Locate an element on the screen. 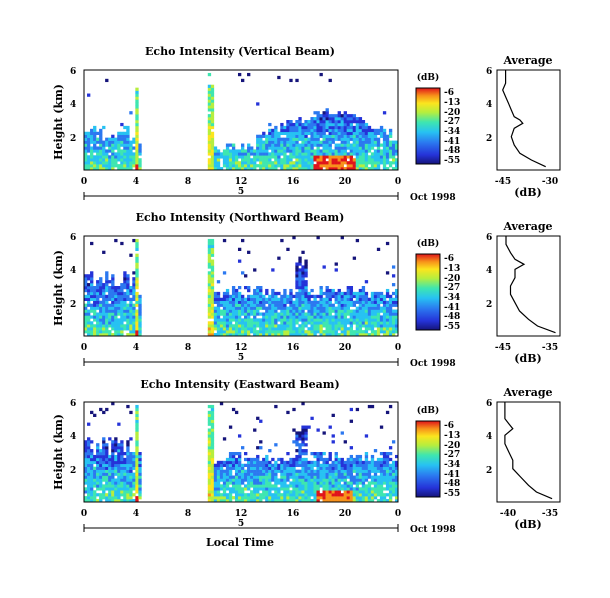  y-tick-label: 4 is located at coordinates (73, 271).